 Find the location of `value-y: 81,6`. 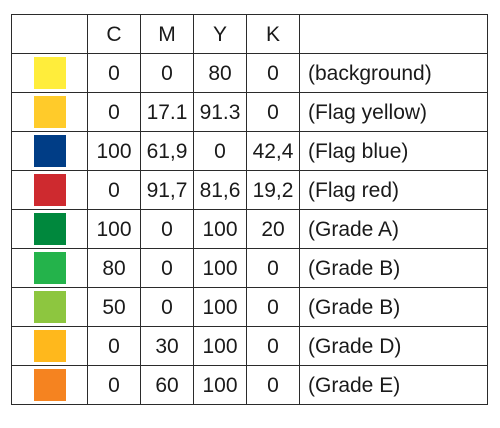

value-y: 81,6 is located at coordinates (220, 190).